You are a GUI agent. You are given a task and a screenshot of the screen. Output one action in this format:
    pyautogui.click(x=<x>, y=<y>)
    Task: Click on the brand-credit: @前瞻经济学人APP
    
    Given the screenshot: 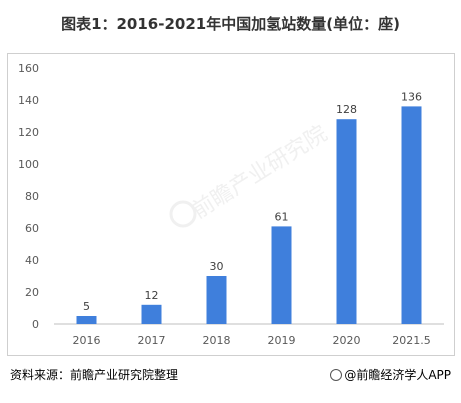 What is the action you would take?
    pyautogui.click(x=390, y=374)
    